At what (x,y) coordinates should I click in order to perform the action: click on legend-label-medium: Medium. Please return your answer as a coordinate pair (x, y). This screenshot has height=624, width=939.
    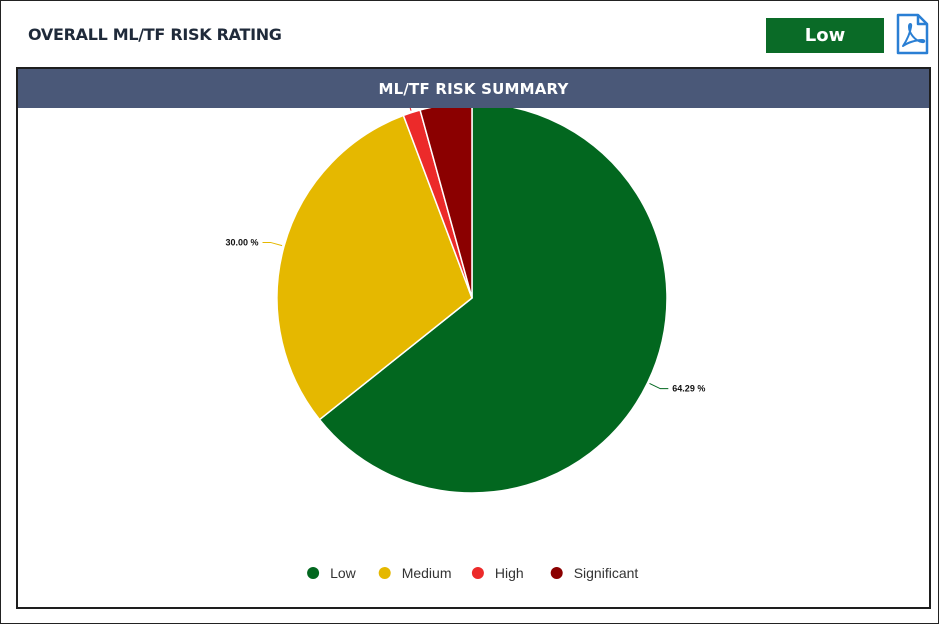
    Looking at the image, I should click on (427, 573).